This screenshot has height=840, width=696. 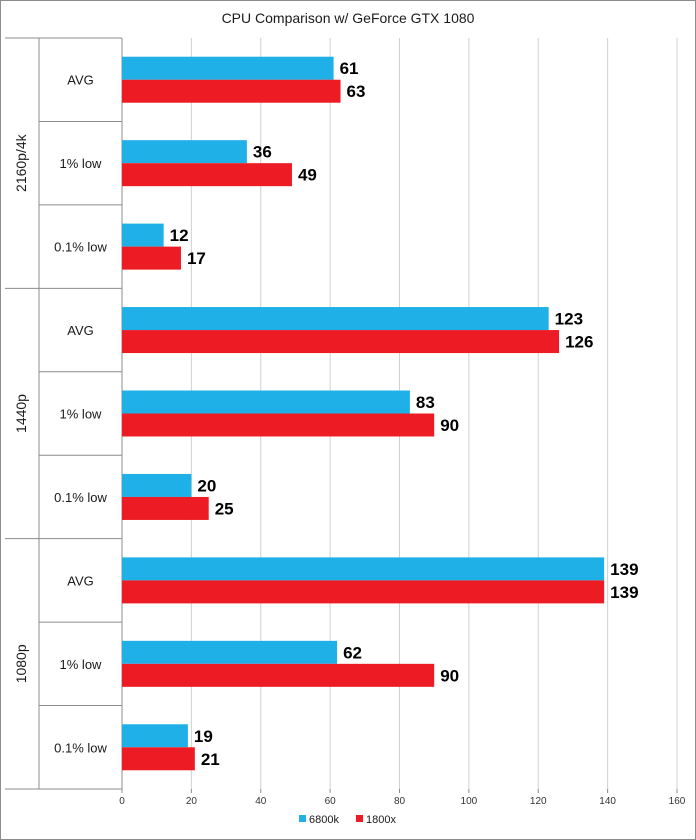 I want to click on data-label: 20, so click(x=206, y=485).